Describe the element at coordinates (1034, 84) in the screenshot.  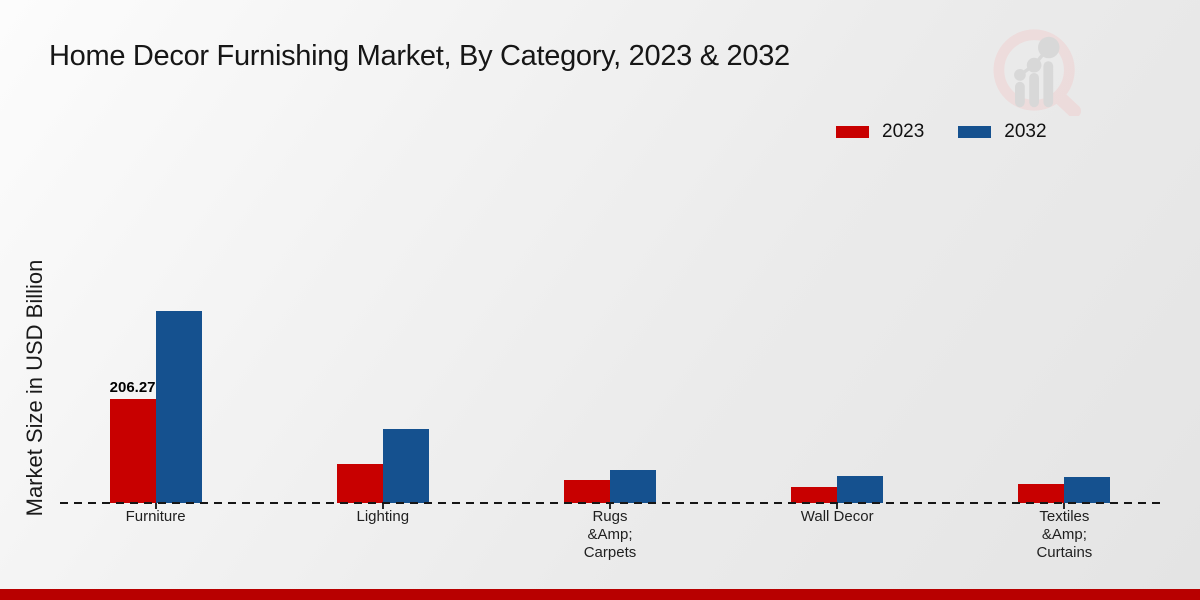
I see `trend-bars` at that location.